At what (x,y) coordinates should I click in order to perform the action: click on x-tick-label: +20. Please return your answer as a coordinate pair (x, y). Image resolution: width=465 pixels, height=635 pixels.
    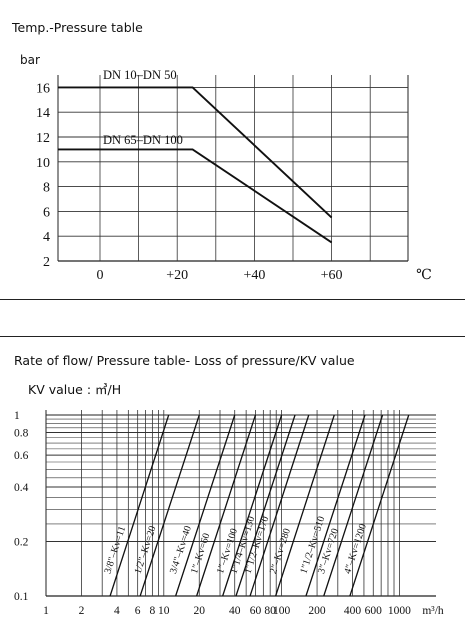
    Looking at the image, I should click on (177, 275).